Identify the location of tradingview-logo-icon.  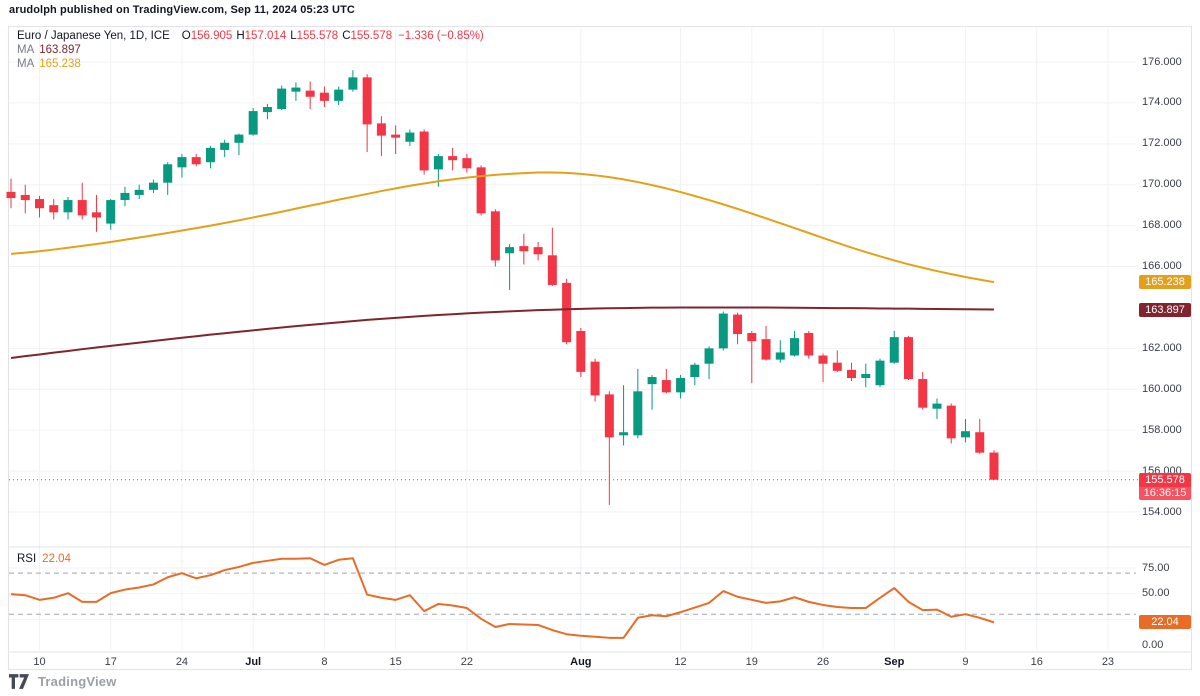
(19, 681).